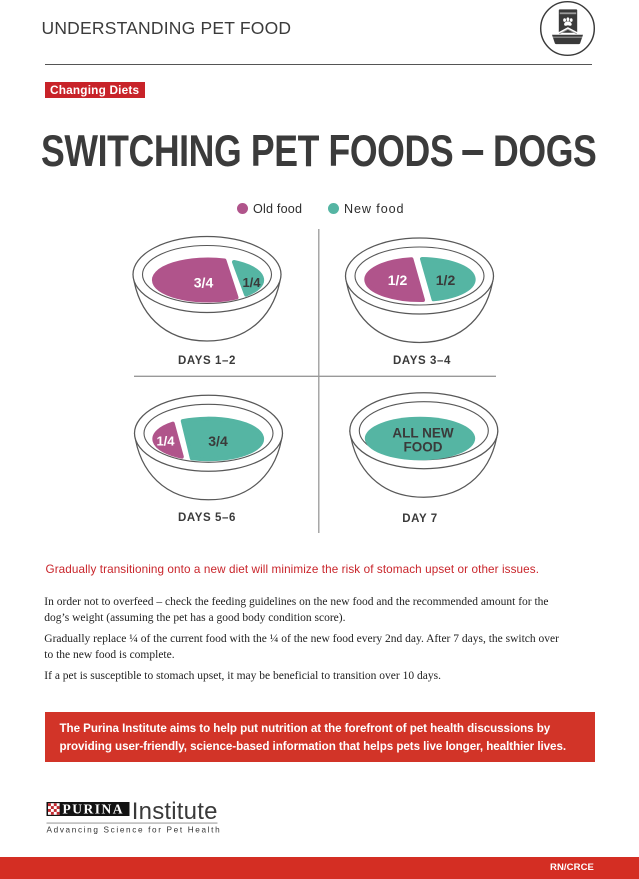  What do you see at coordinates (175, 812) in the screenshot?
I see `svg-text: Institute` at bounding box center [175, 812].